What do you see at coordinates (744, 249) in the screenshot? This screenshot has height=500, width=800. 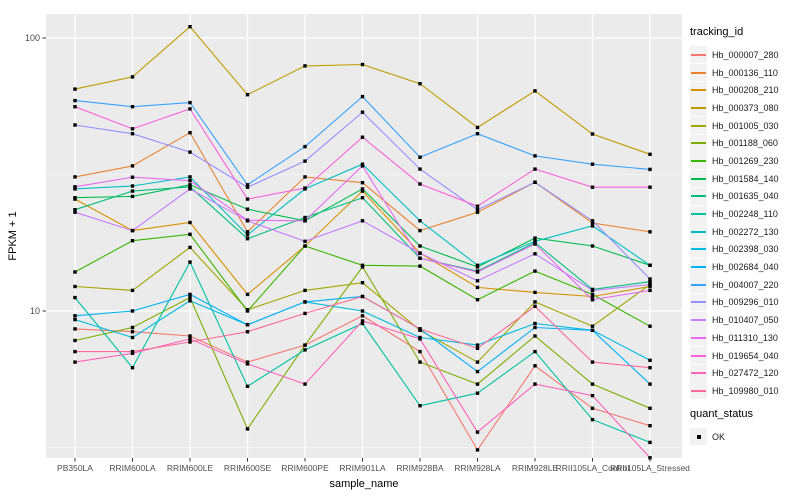 I see `legend-item-Hb_002398_030: Hb_002398_030` at bounding box center [744, 249].